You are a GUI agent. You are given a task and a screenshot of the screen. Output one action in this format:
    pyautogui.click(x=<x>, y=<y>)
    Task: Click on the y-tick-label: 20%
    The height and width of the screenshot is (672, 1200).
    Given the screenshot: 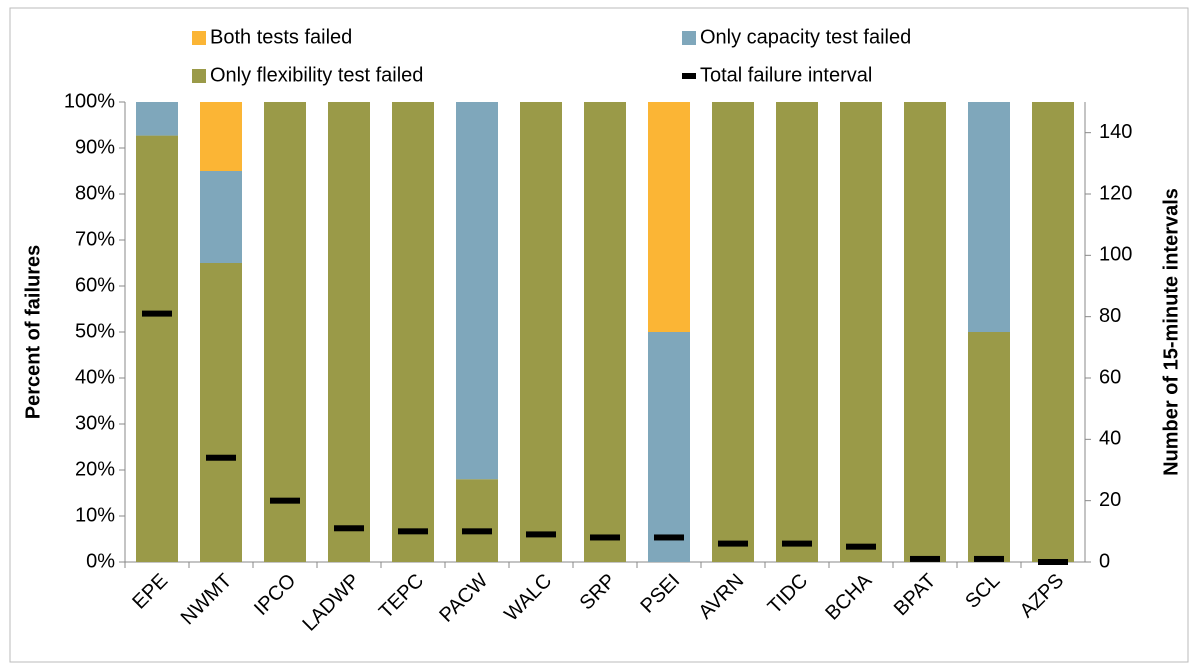 What is the action you would take?
    pyautogui.click(x=95, y=469)
    